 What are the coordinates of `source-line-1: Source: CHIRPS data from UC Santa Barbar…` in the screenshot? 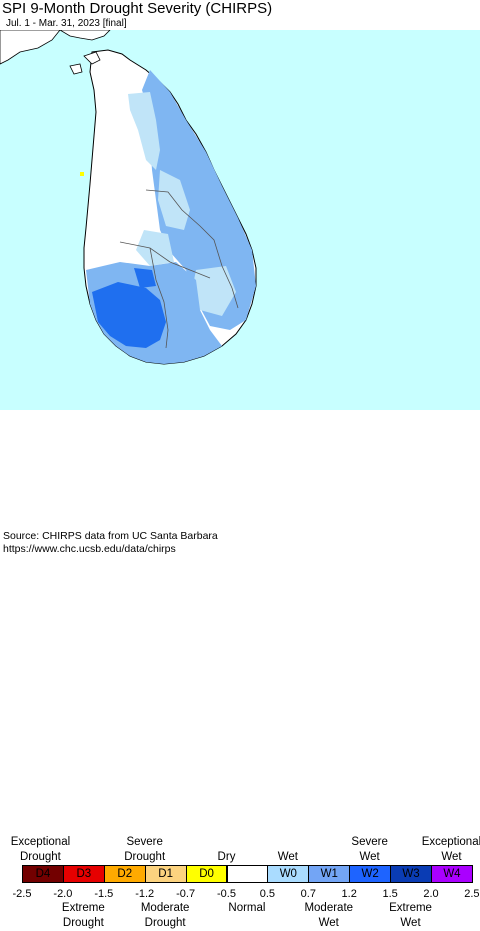 It's located at (110, 536).